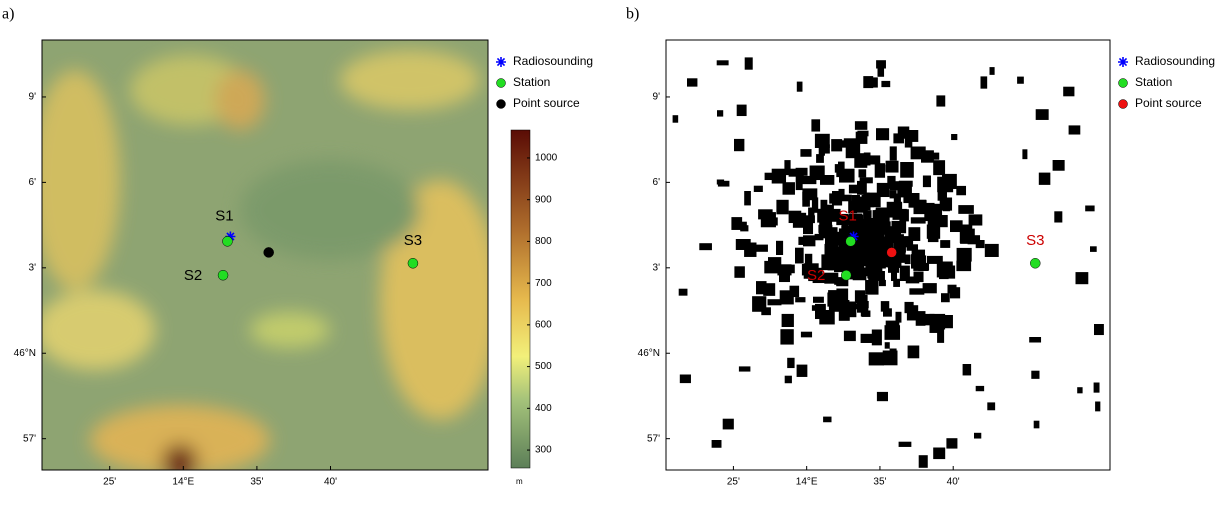 This screenshot has height=511, width=1227. I want to click on colorbar-tick-label: 1000, so click(546, 158).